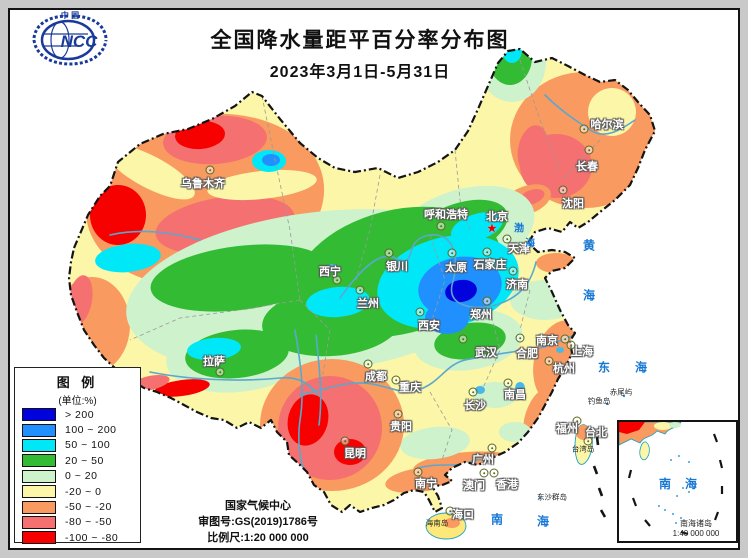  Describe the element at coordinates (429, 326) in the screenshot. I see `city-label: 西安` at that location.